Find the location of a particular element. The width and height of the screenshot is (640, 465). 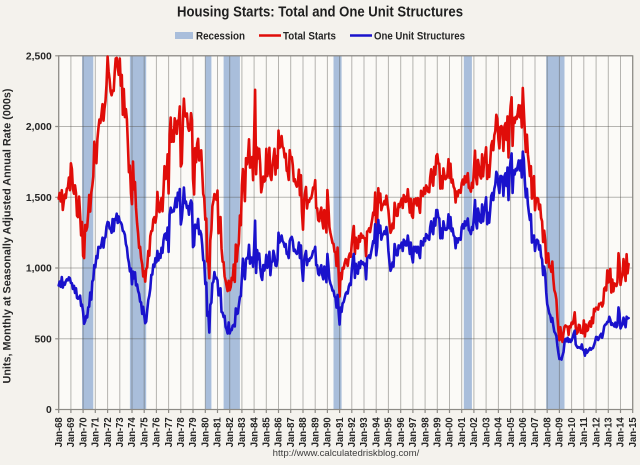

svg-text: Jan-75 is located at coordinates (144, 432).